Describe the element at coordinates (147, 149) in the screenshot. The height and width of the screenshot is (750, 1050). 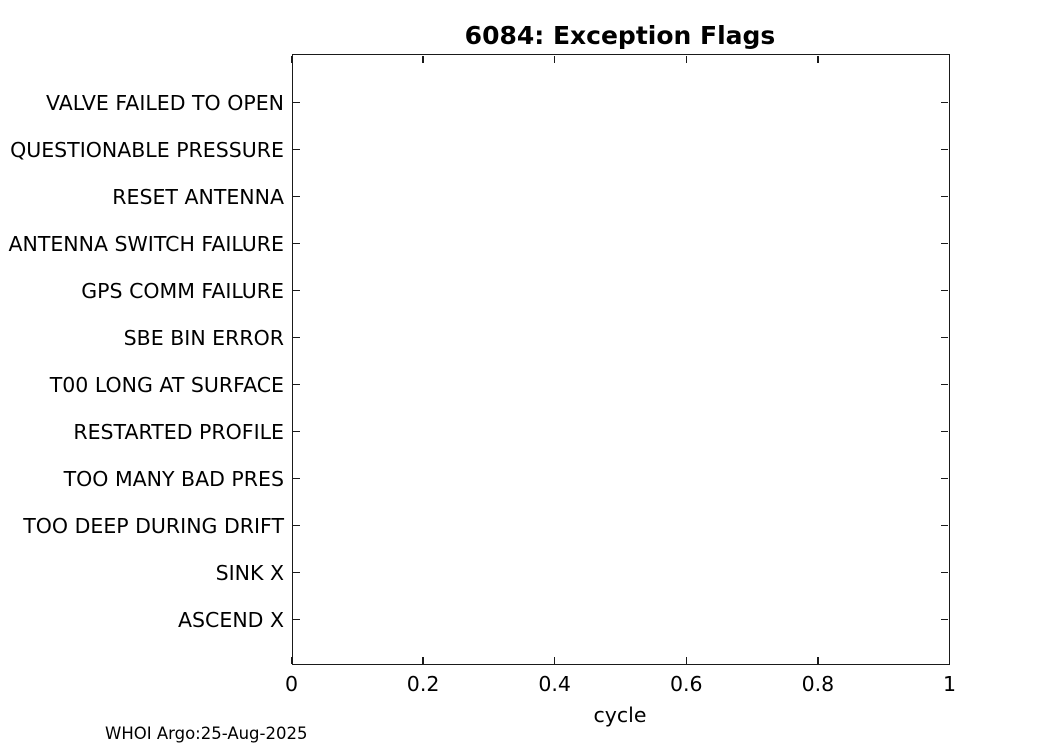
I see `y-tick-label: QUESTIONABLE PRESSURE` at that location.